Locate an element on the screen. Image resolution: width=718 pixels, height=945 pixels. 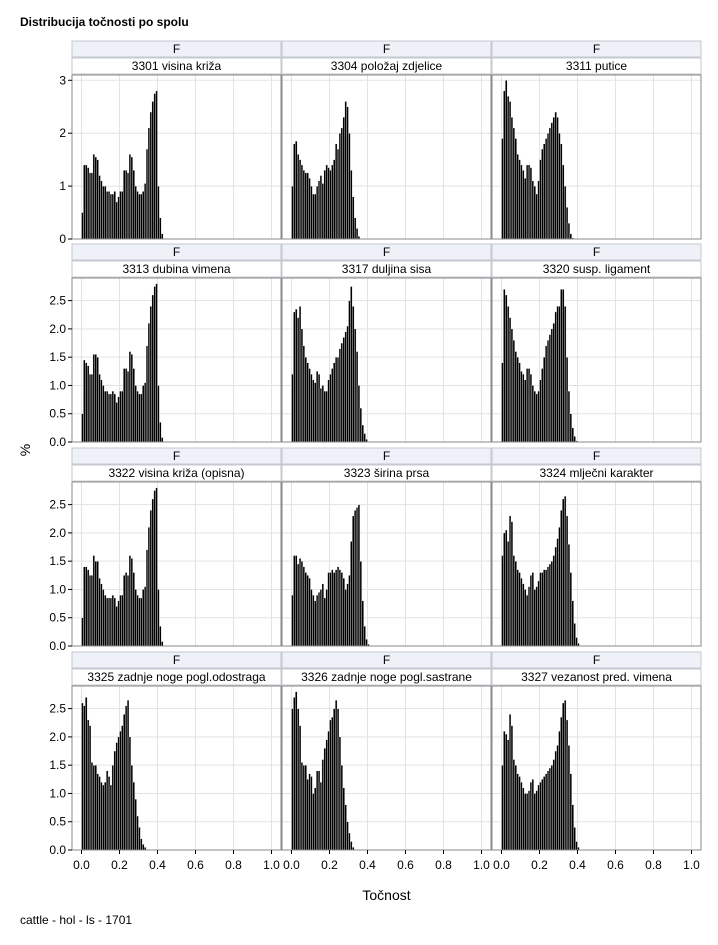
y-tick-label: 1.5 is located at coordinates (57, 357).